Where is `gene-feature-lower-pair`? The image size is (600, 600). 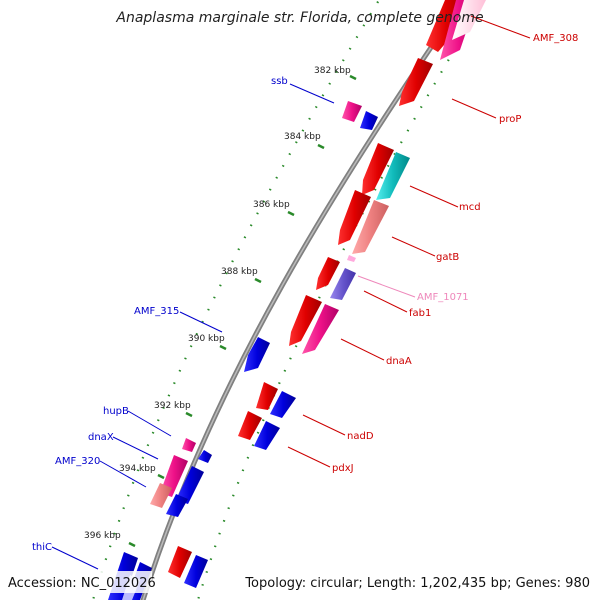
gene-feature-lower-pair is located at coordinates (188, 567).